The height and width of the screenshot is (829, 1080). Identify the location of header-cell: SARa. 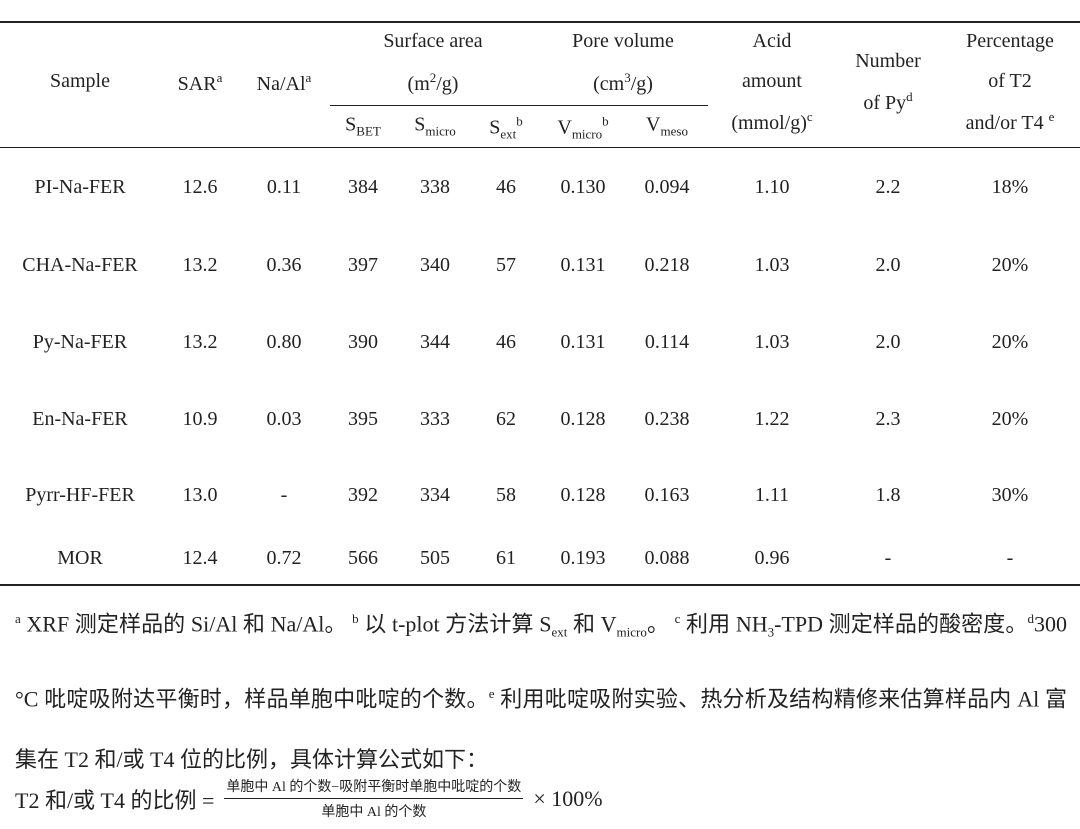
(200, 81).